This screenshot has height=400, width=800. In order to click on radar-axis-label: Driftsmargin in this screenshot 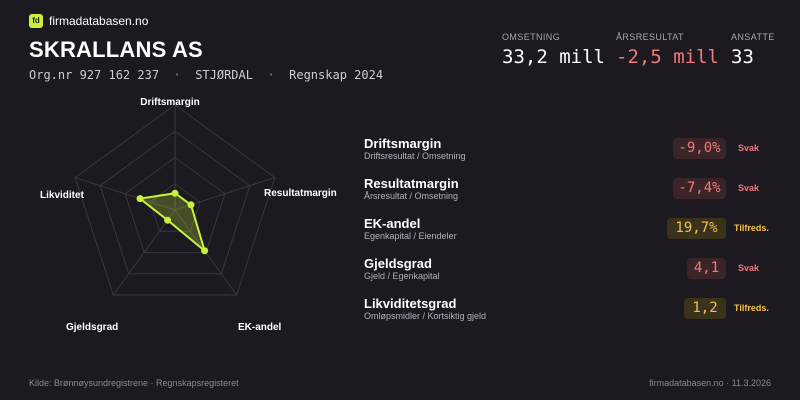, I will do `click(169, 102)`.